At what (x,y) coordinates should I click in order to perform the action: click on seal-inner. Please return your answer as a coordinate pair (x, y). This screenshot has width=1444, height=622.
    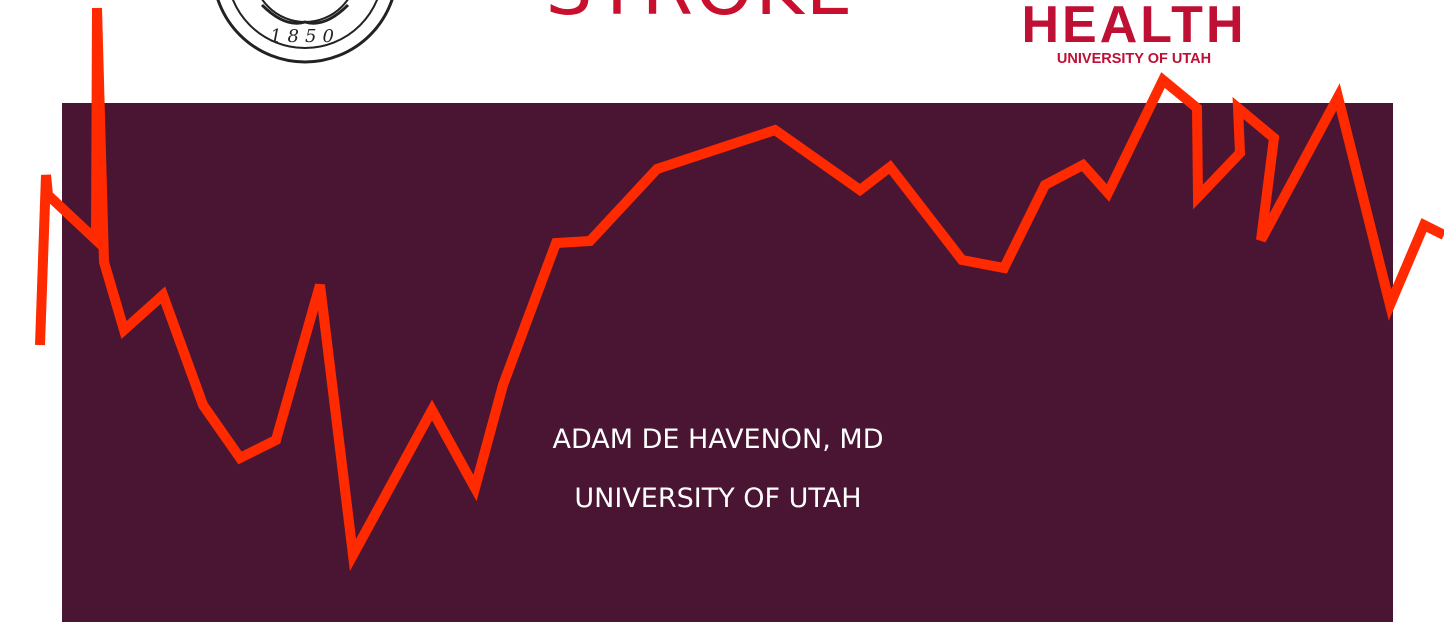
    Looking at the image, I should click on (305, 24).